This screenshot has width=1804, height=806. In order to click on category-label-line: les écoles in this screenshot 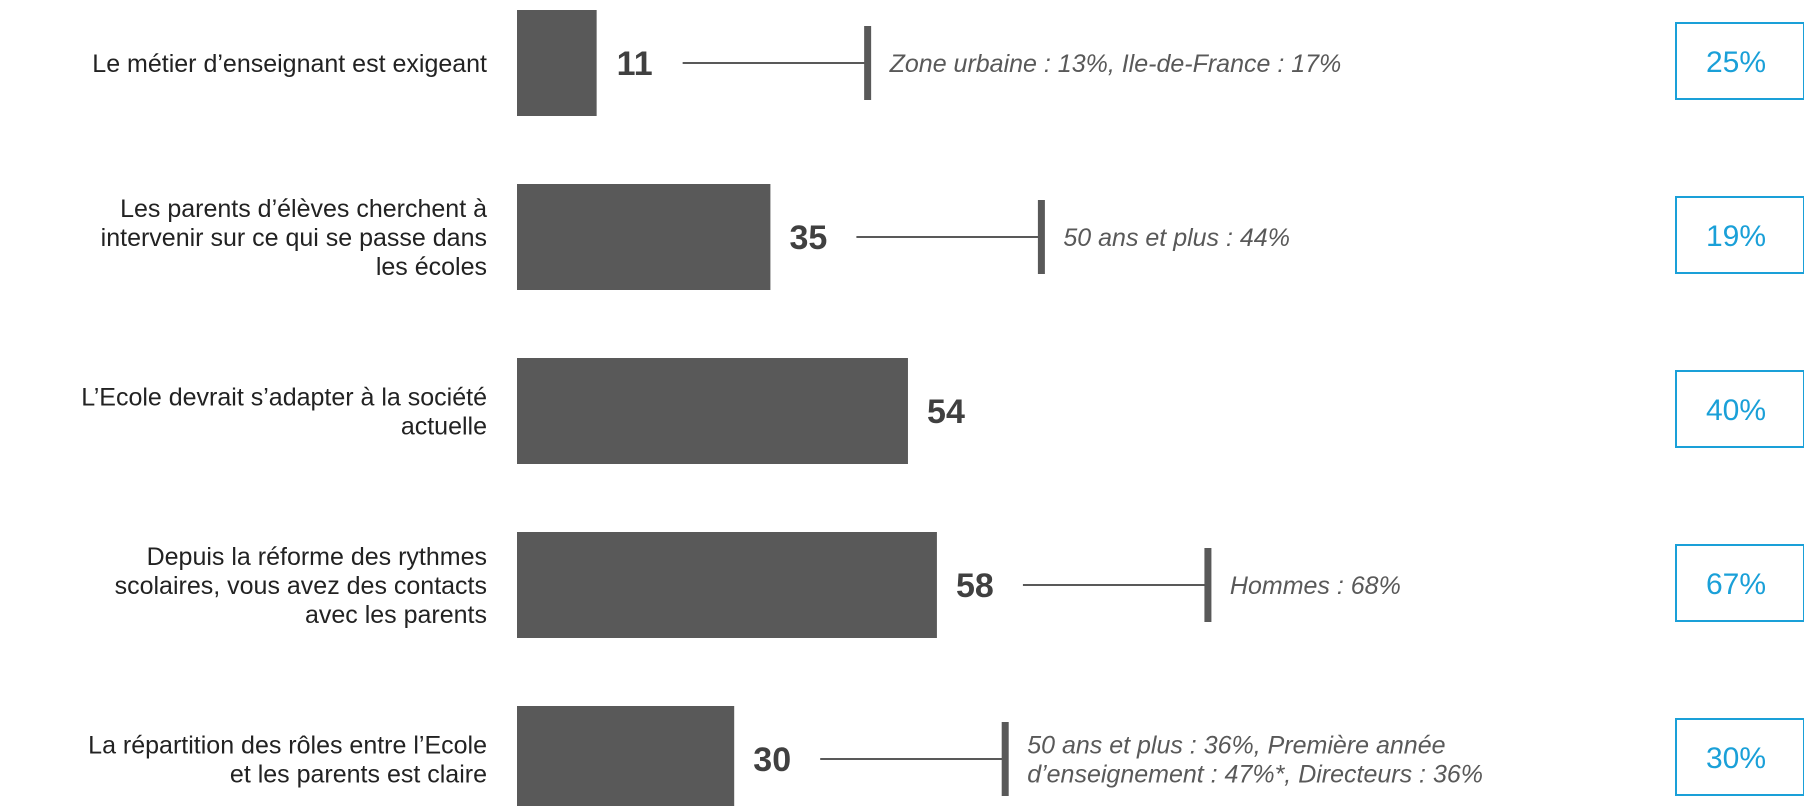, I will do `click(431, 267)`.